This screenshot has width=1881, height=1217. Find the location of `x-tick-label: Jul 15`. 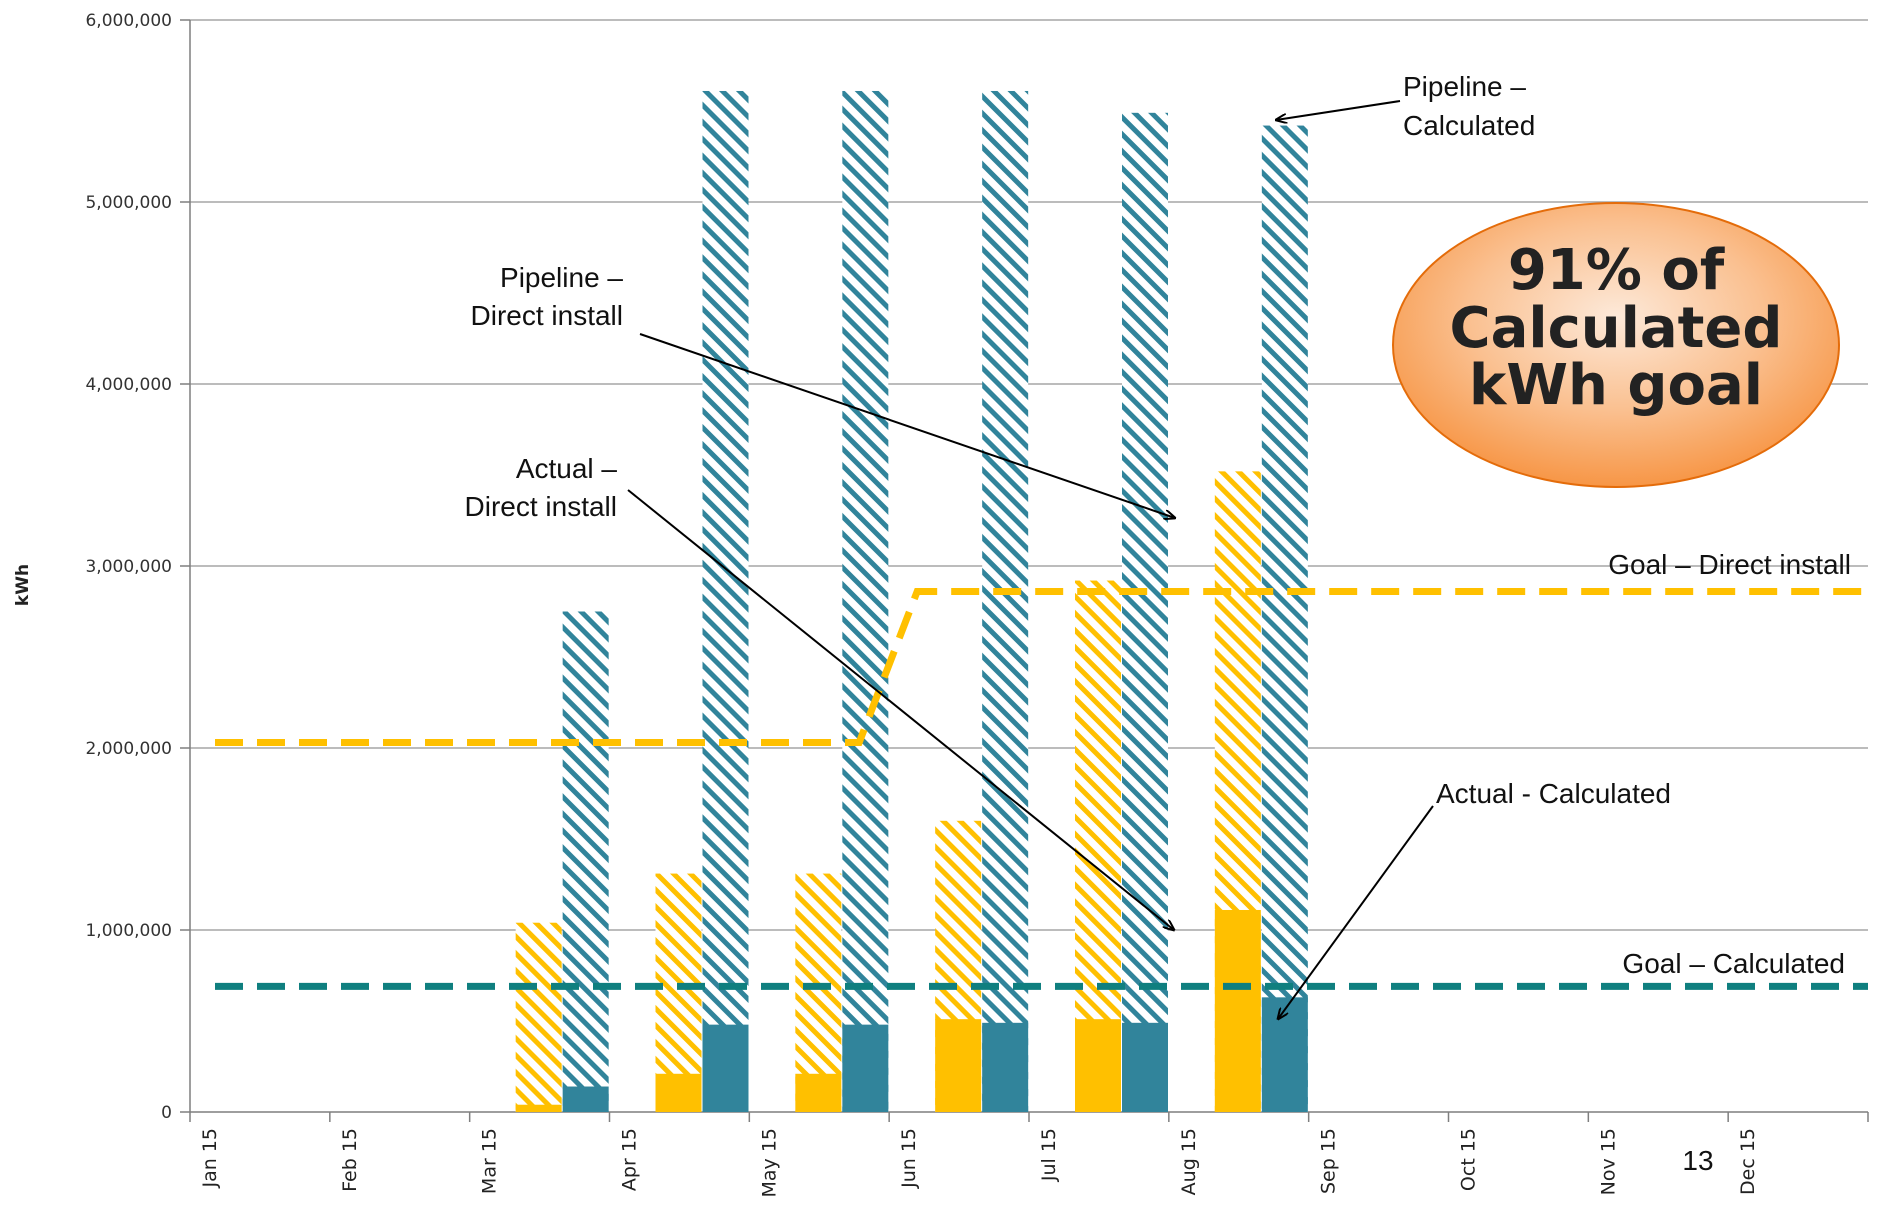

x-tick-label: Jul 15 is located at coordinates (1049, 1155).